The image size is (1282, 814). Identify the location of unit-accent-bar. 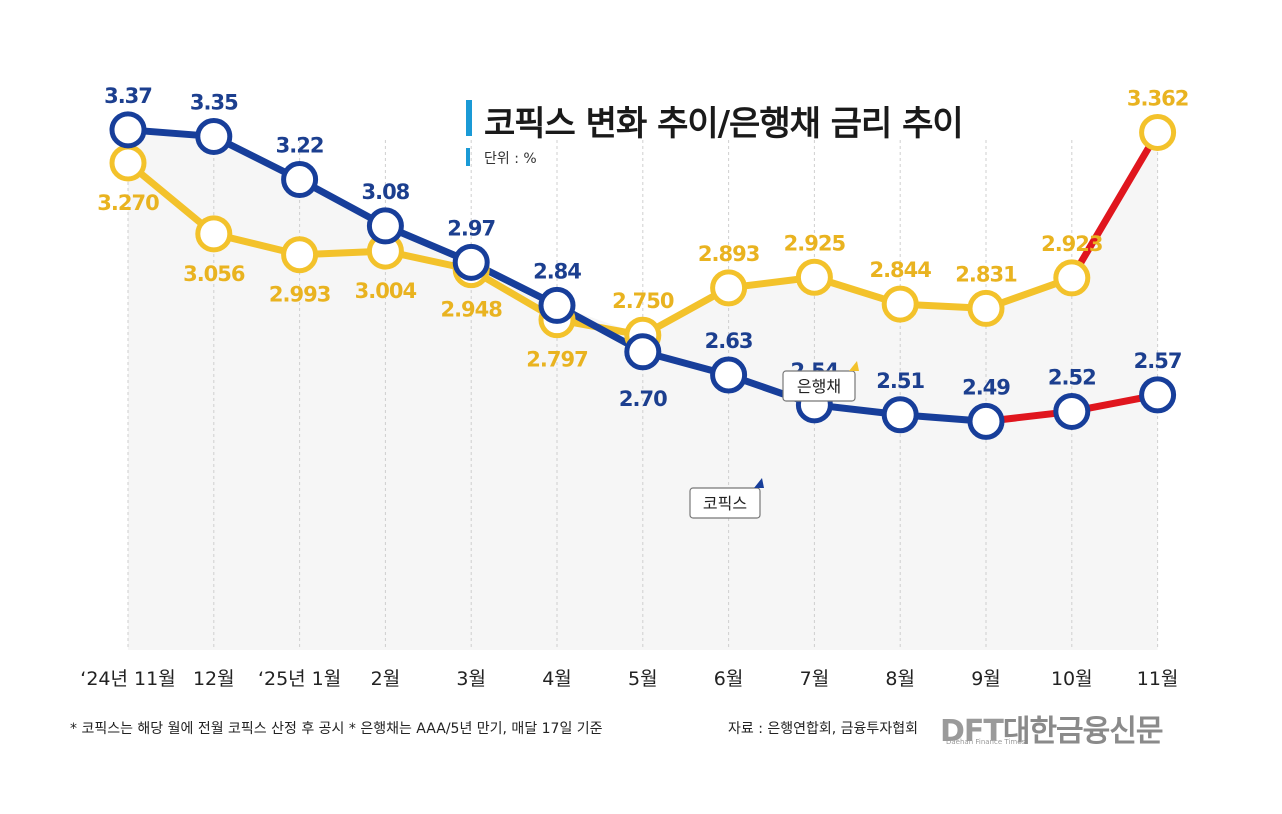
(468, 157).